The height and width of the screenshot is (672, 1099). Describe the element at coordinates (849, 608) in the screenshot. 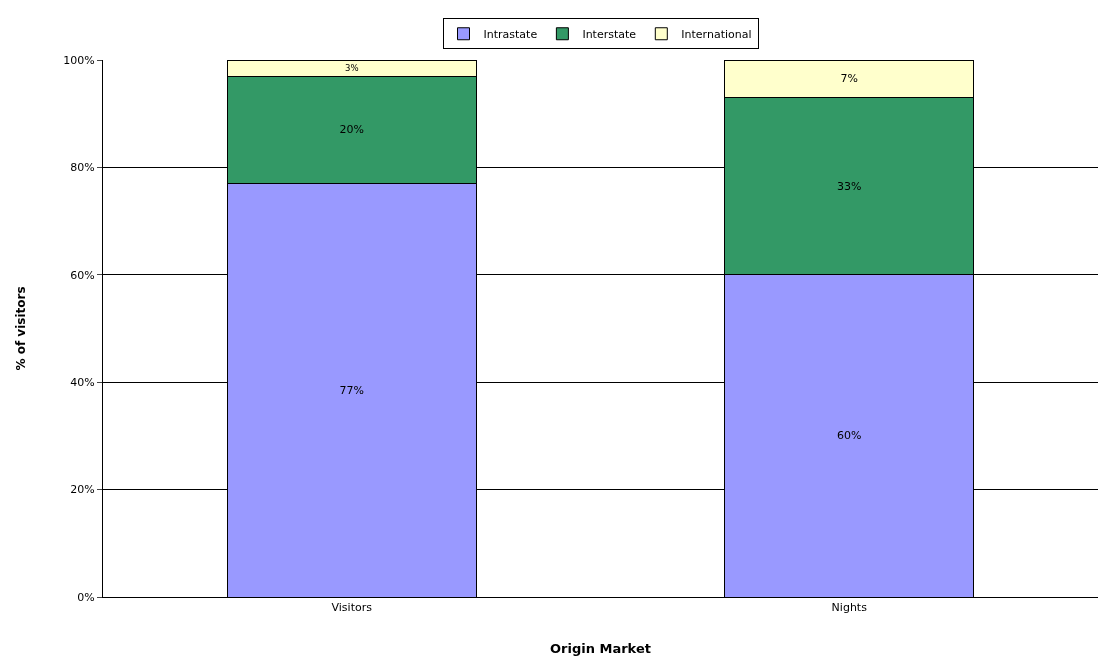

I see `x-tick-label: Nights` at that location.